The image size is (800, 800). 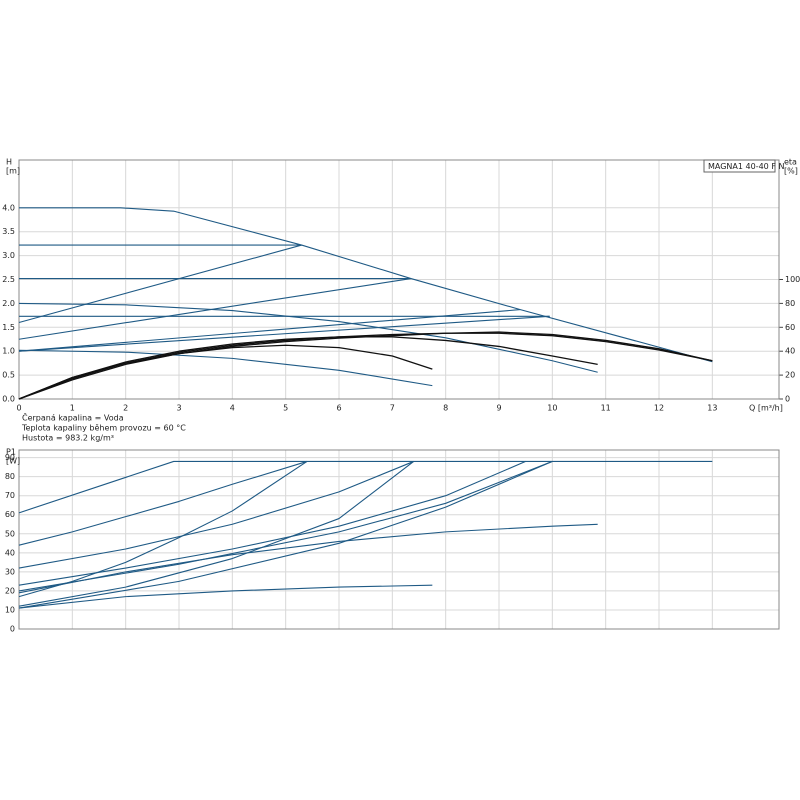 I want to click on note: Teplota kapaliny během provozu = 60 °C, so click(x=103, y=428).